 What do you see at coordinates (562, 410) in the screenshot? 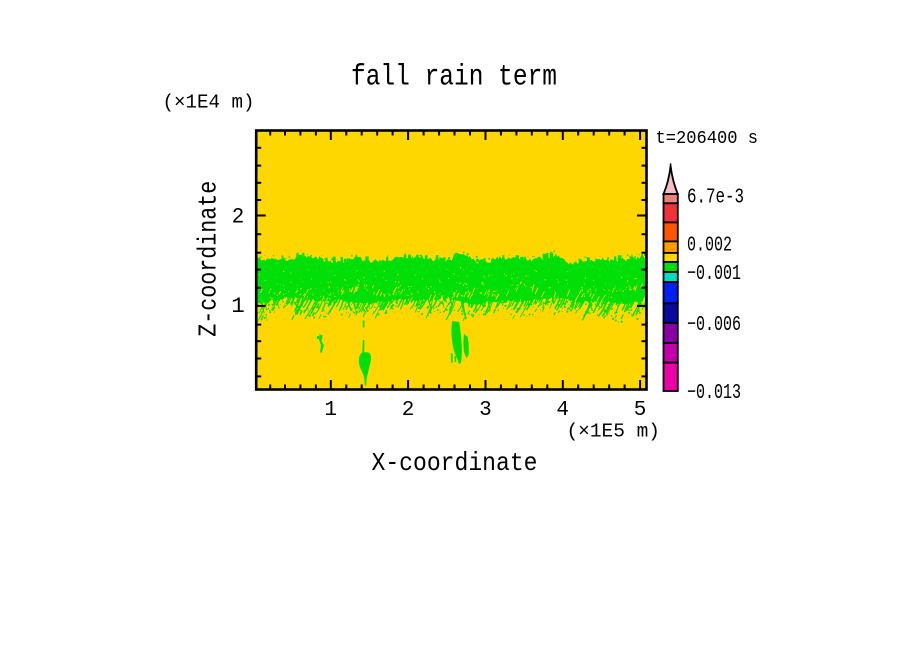
I see `svg-text: 4` at bounding box center [562, 410].